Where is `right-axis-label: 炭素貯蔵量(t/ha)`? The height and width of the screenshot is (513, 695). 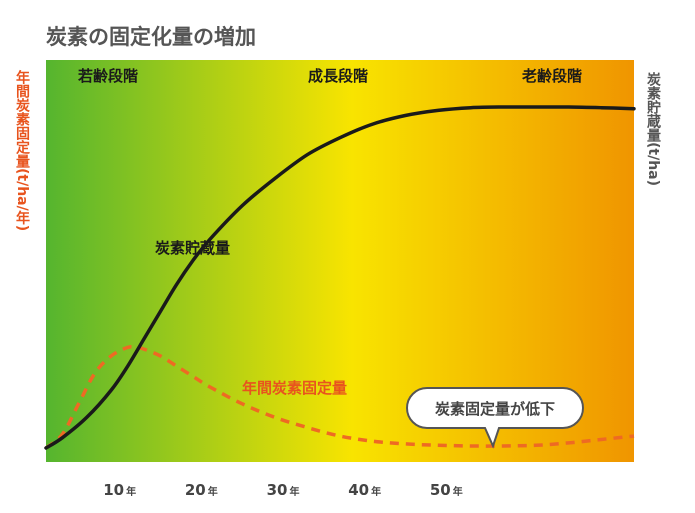 right-axis-label: 炭素貯蔵量(t/ha) is located at coordinates (653, 128).